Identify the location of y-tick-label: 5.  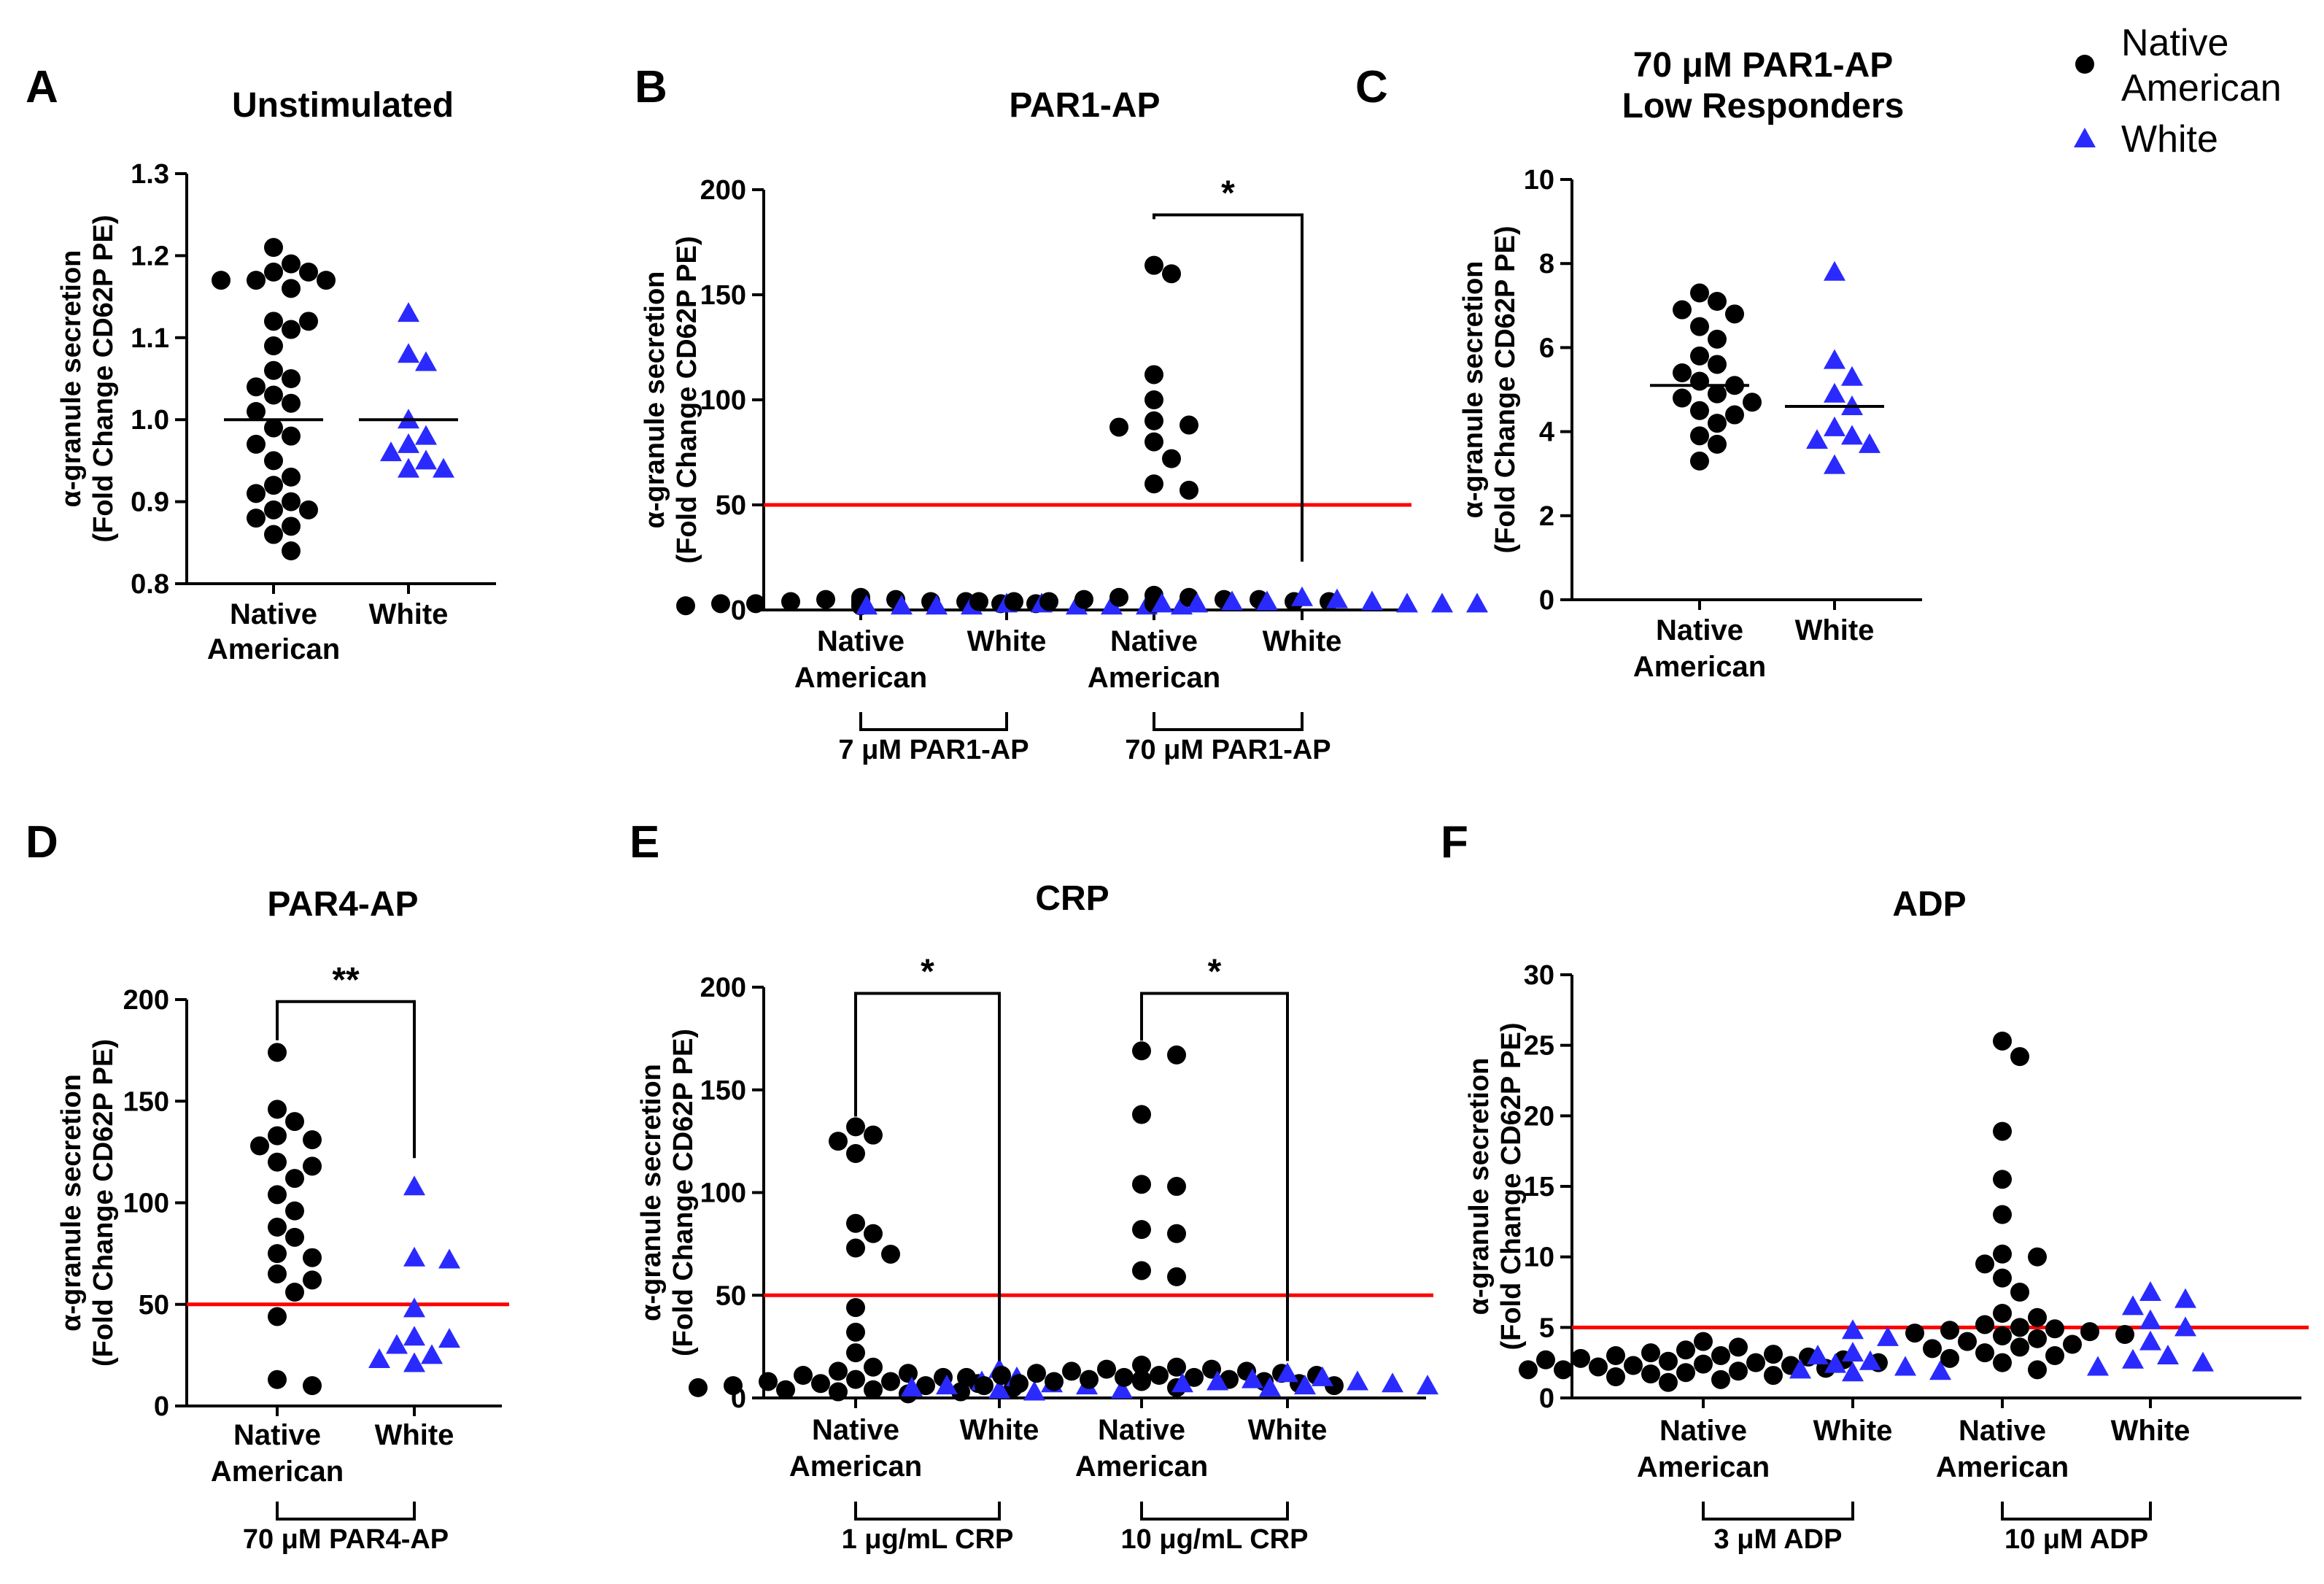
(1546, 1328).